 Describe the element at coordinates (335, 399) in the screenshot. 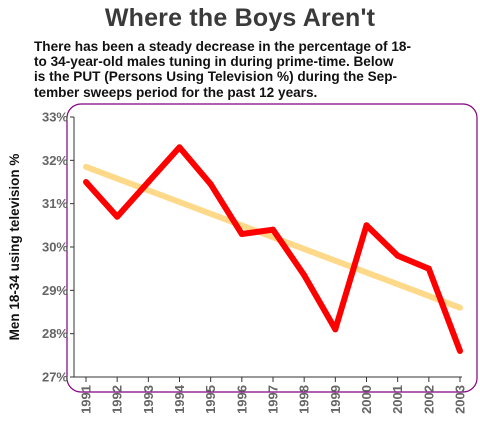

I see `x-tick-label: 1999` at that location.